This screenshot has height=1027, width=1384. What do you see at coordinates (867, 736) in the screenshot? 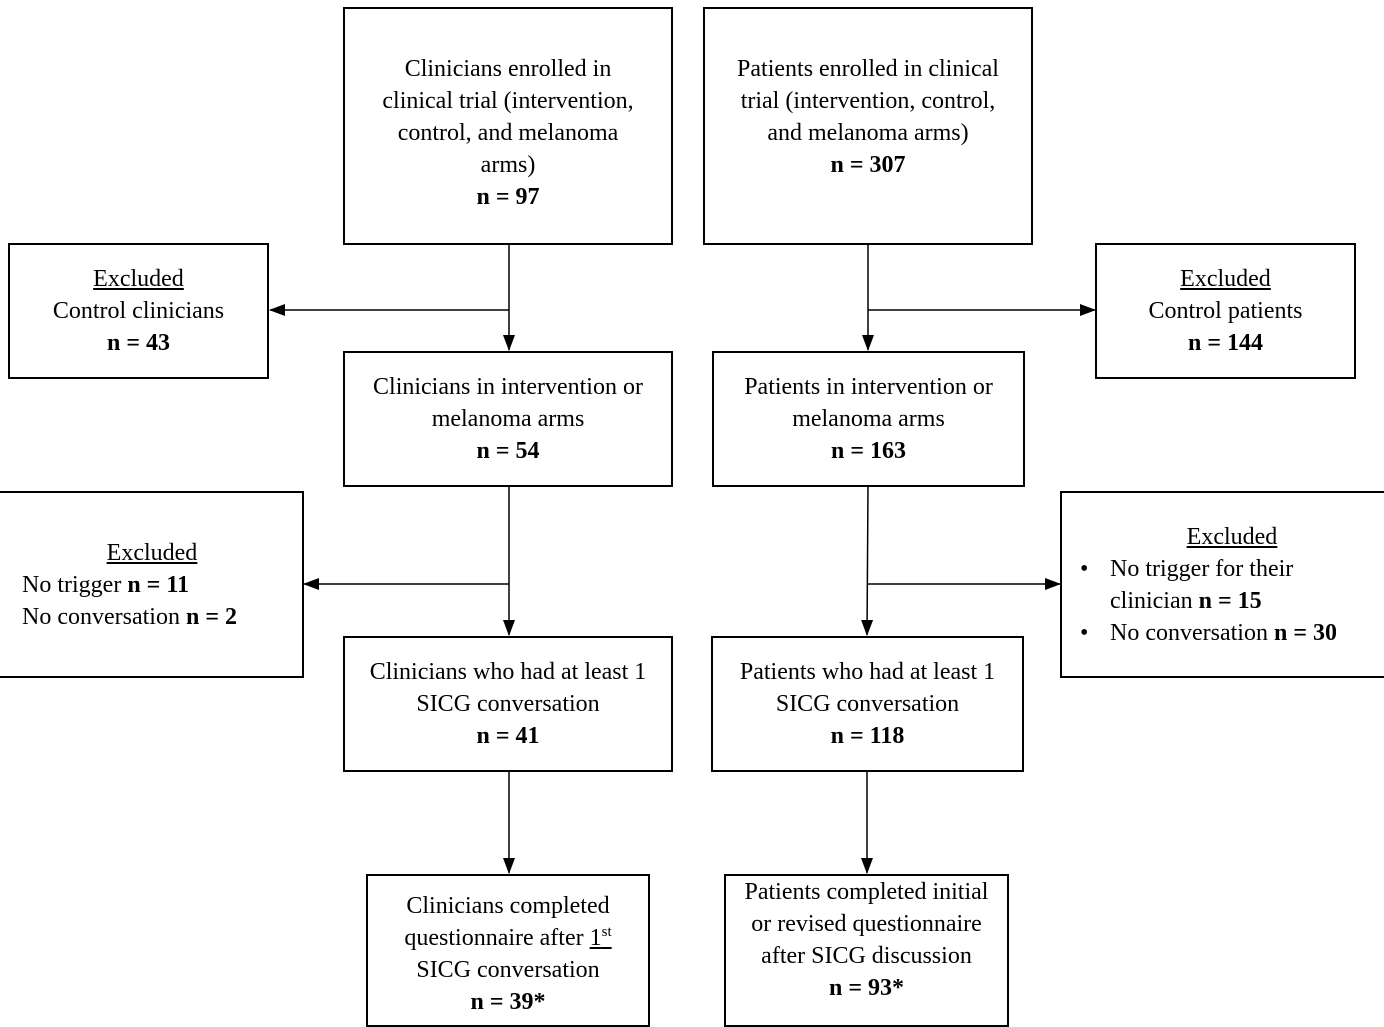
I see `patients-conversation-count: n = 118` at bounding box center [867, 736].